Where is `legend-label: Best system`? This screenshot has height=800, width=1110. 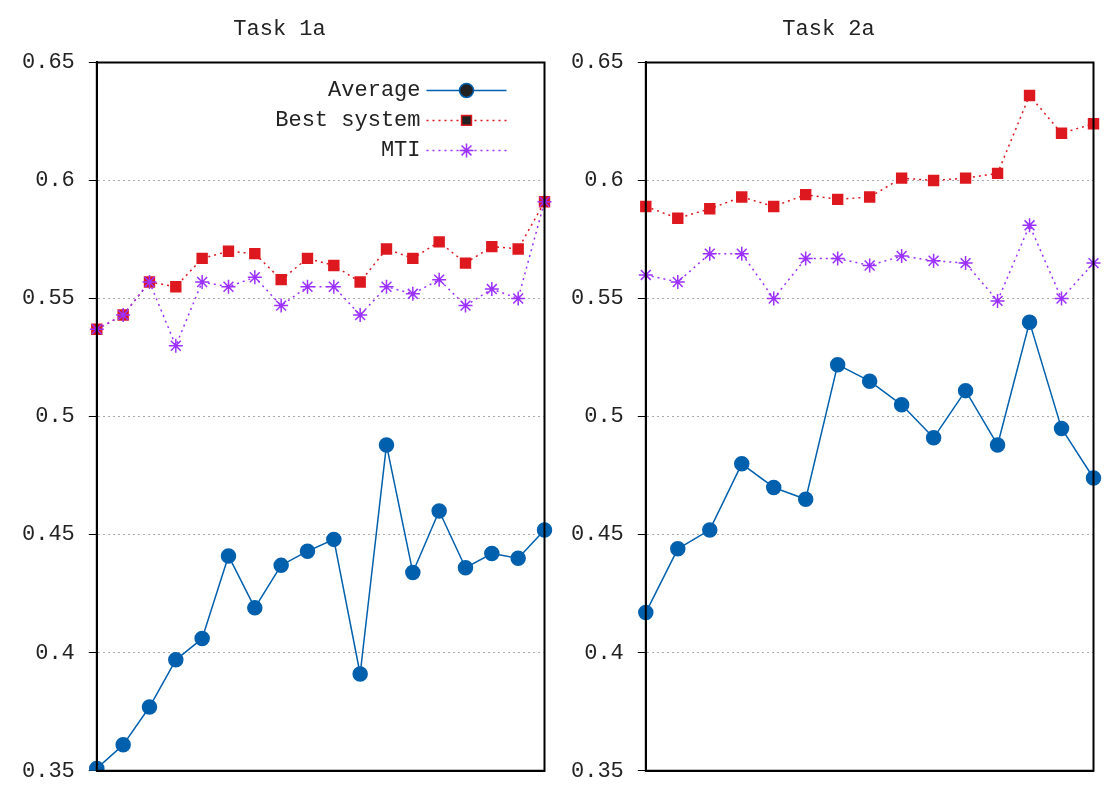 legend-label: Best system is located at coordinates (348, 121).